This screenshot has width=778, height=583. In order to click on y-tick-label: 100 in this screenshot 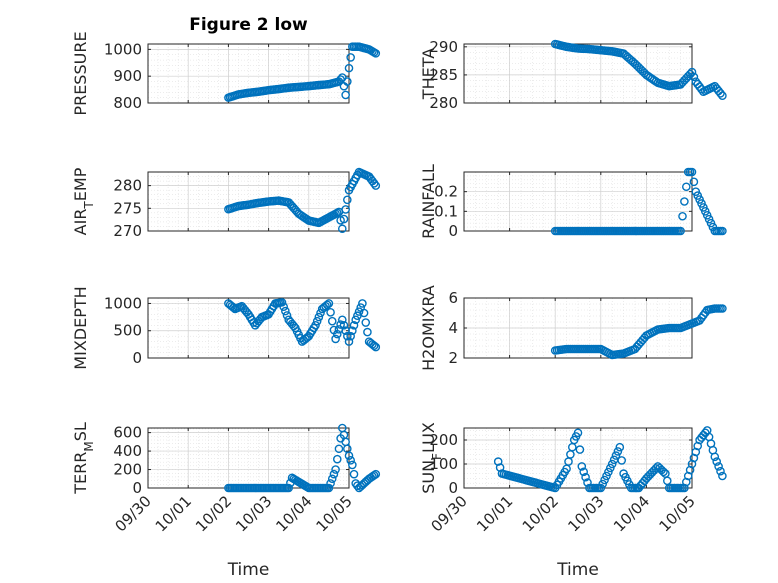, I will do `click(443, 464)`.